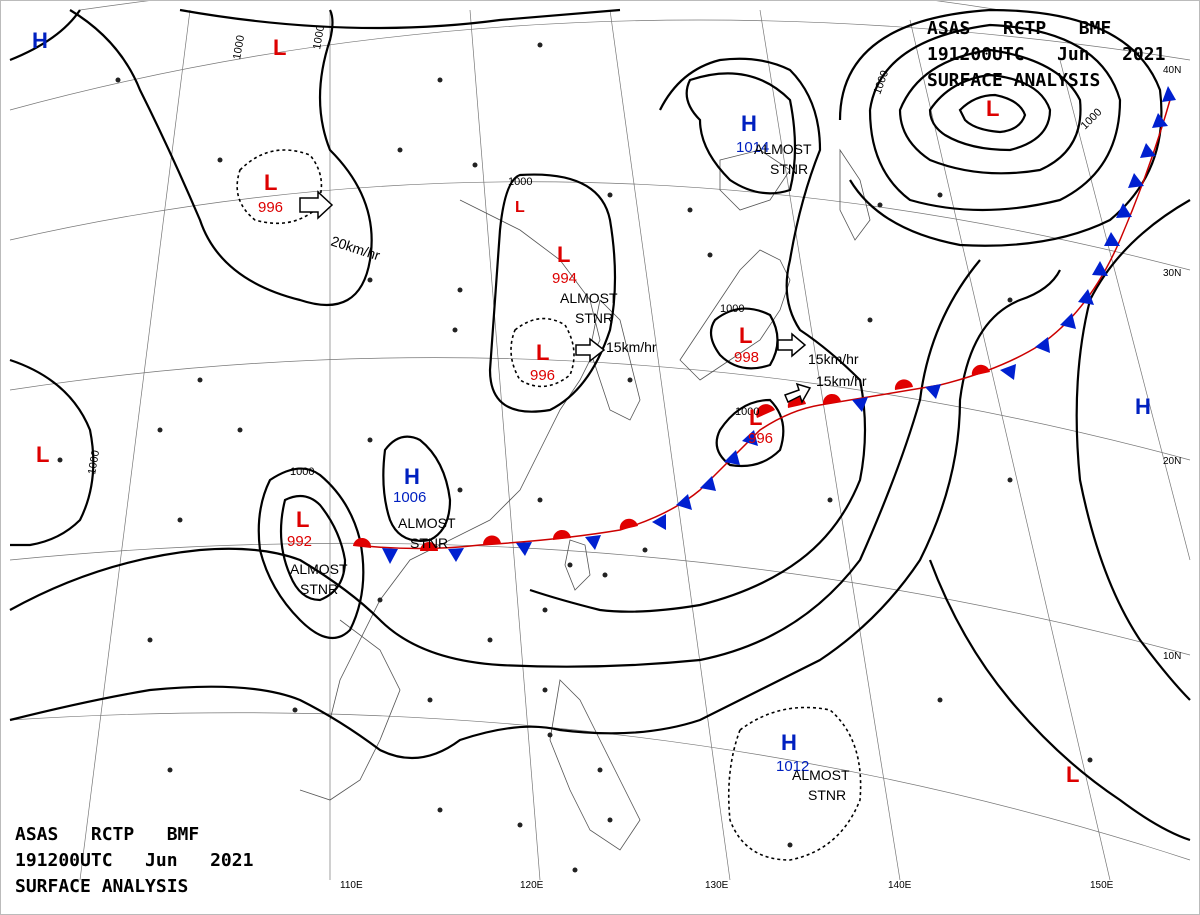 The height and width of the screenshot is (915, 1200). Describe the element at coordinates (135, 445) in the screenshot. I see `longitude-line-100e` at that location.